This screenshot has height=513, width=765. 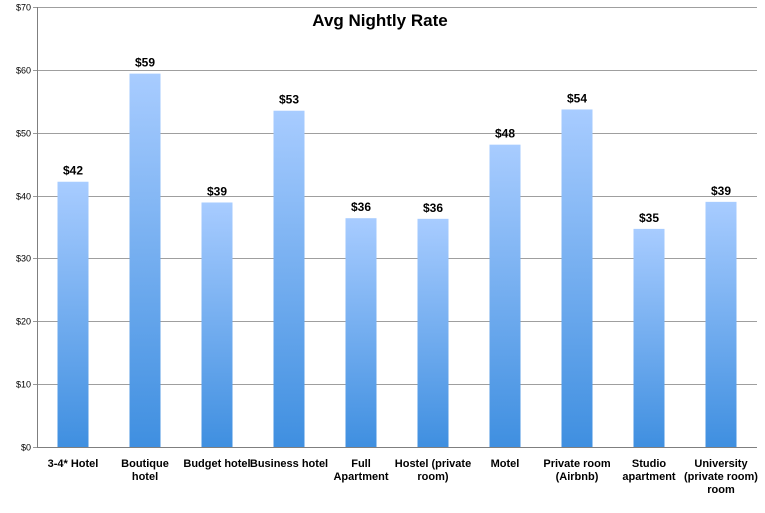 I want to click on category-label-line: (Airbnb), so click(x=577, y=477).